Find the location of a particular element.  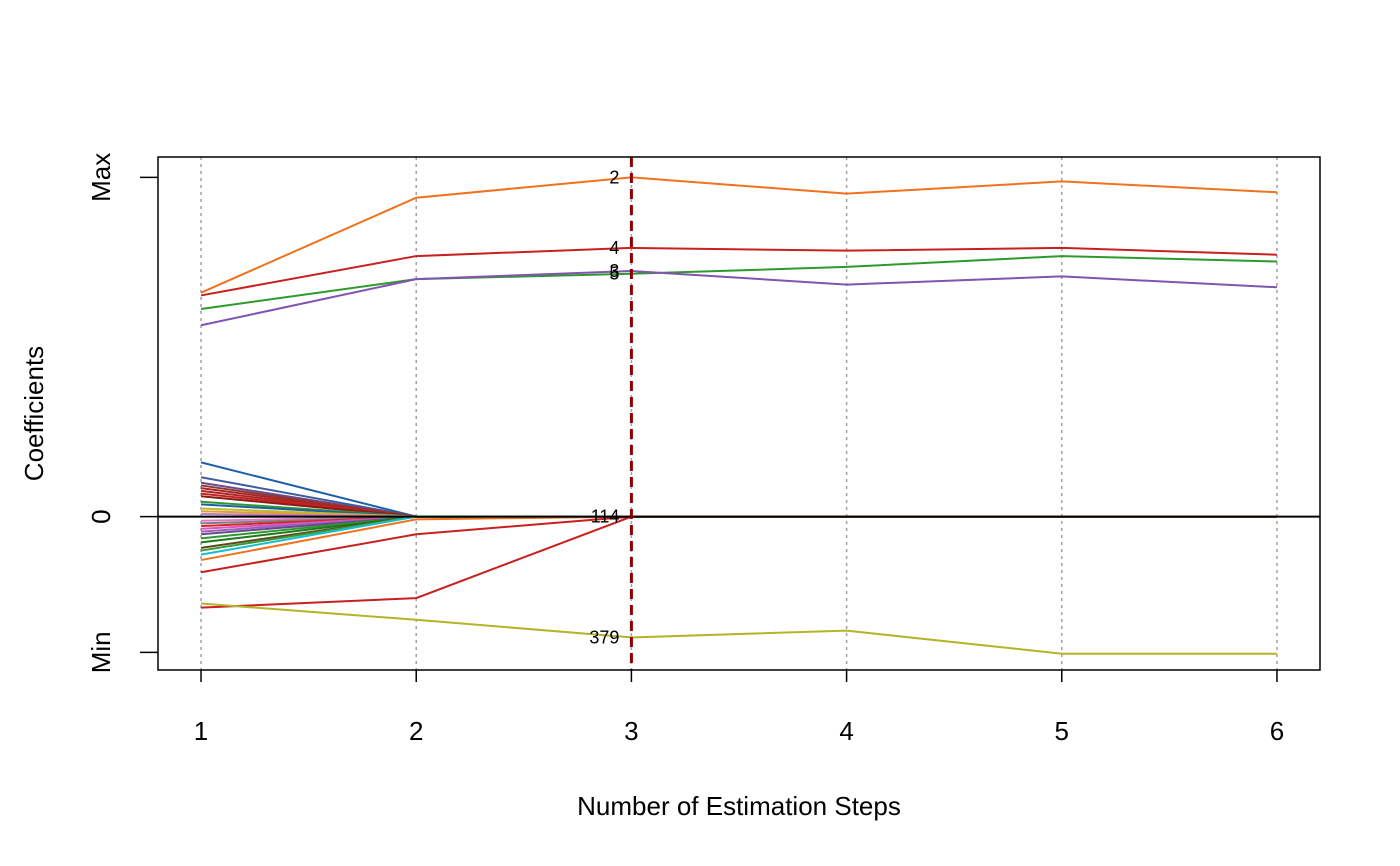

y-axis: Min 0 Max is located at coordinates (122, 413).